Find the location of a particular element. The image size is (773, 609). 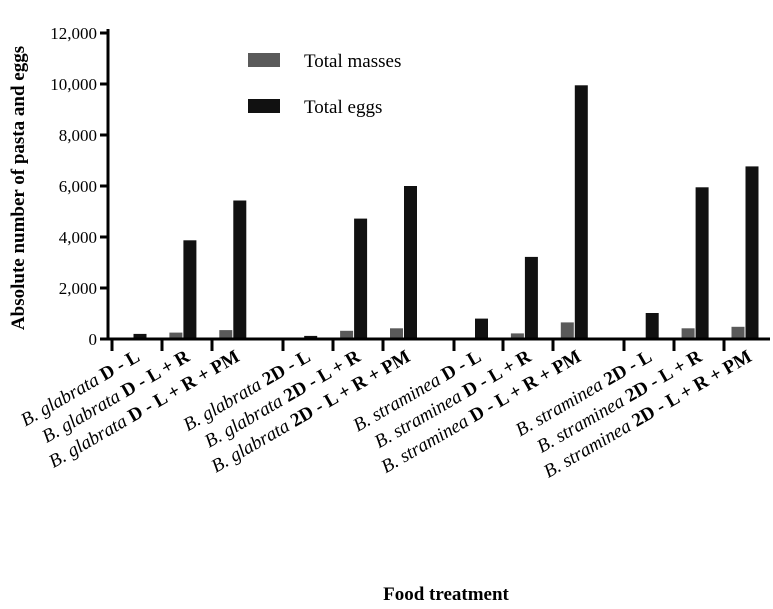

y-tick-label: 6,000 is located at coordinates (78, 186).